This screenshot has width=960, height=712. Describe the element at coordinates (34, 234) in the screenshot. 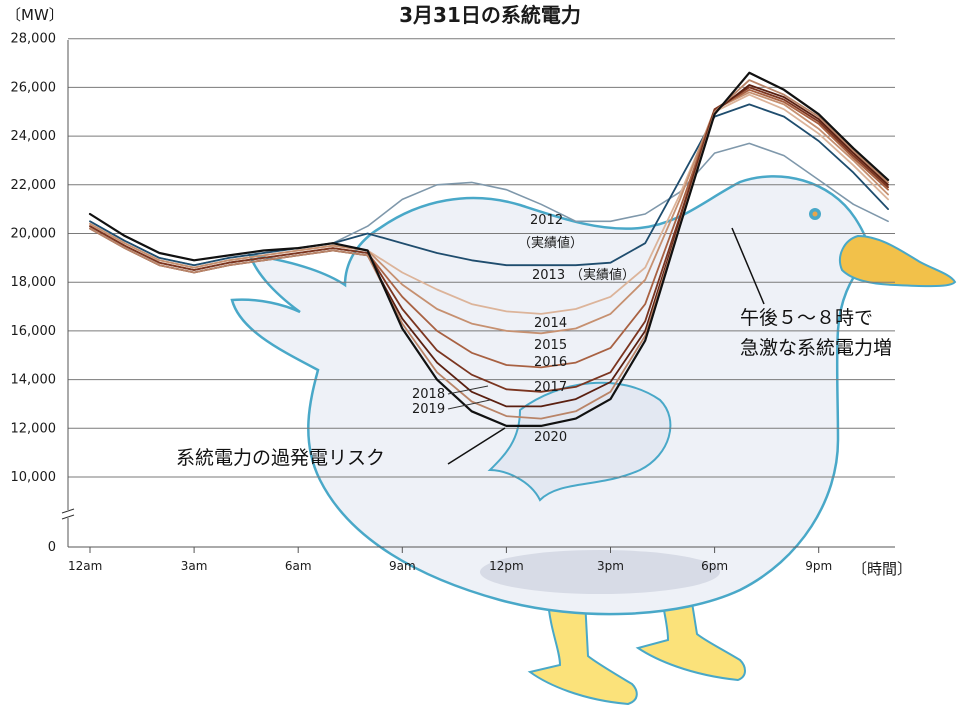

I see `y-tick-label: 20,000` at that location.